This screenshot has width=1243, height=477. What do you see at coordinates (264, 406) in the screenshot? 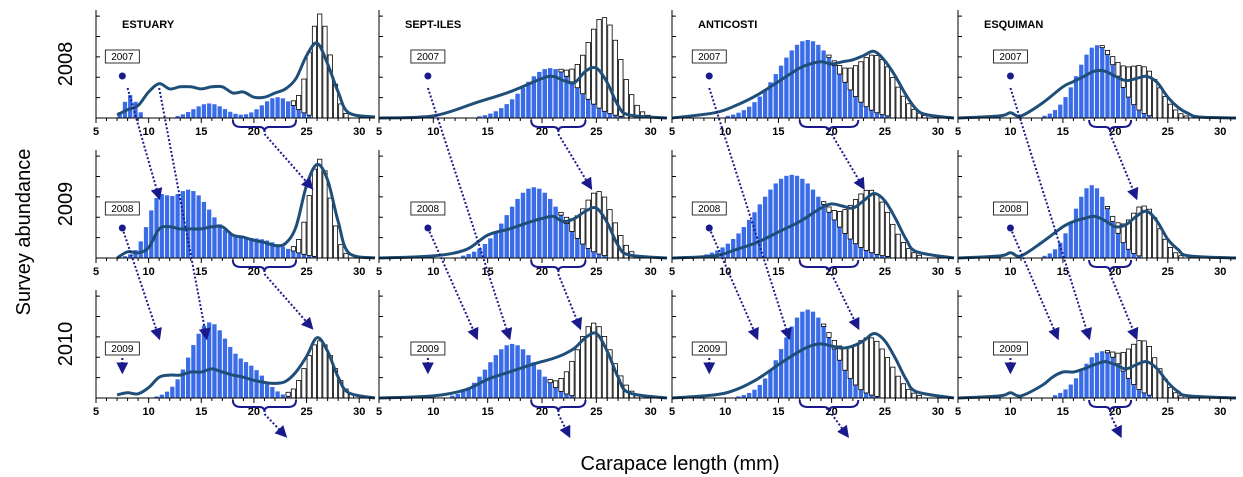
I see `brace` at bounding box center [264, 406].